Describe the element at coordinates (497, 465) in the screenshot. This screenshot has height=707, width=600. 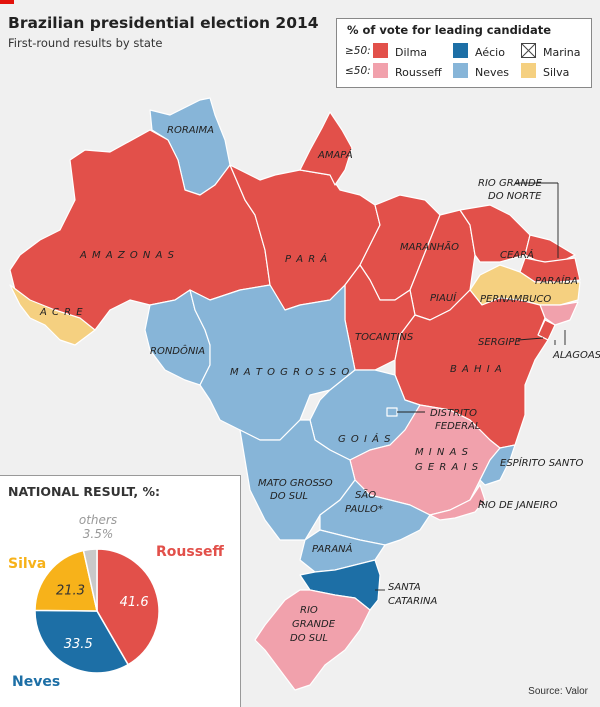
I see `state-espirito-santo` at that location.